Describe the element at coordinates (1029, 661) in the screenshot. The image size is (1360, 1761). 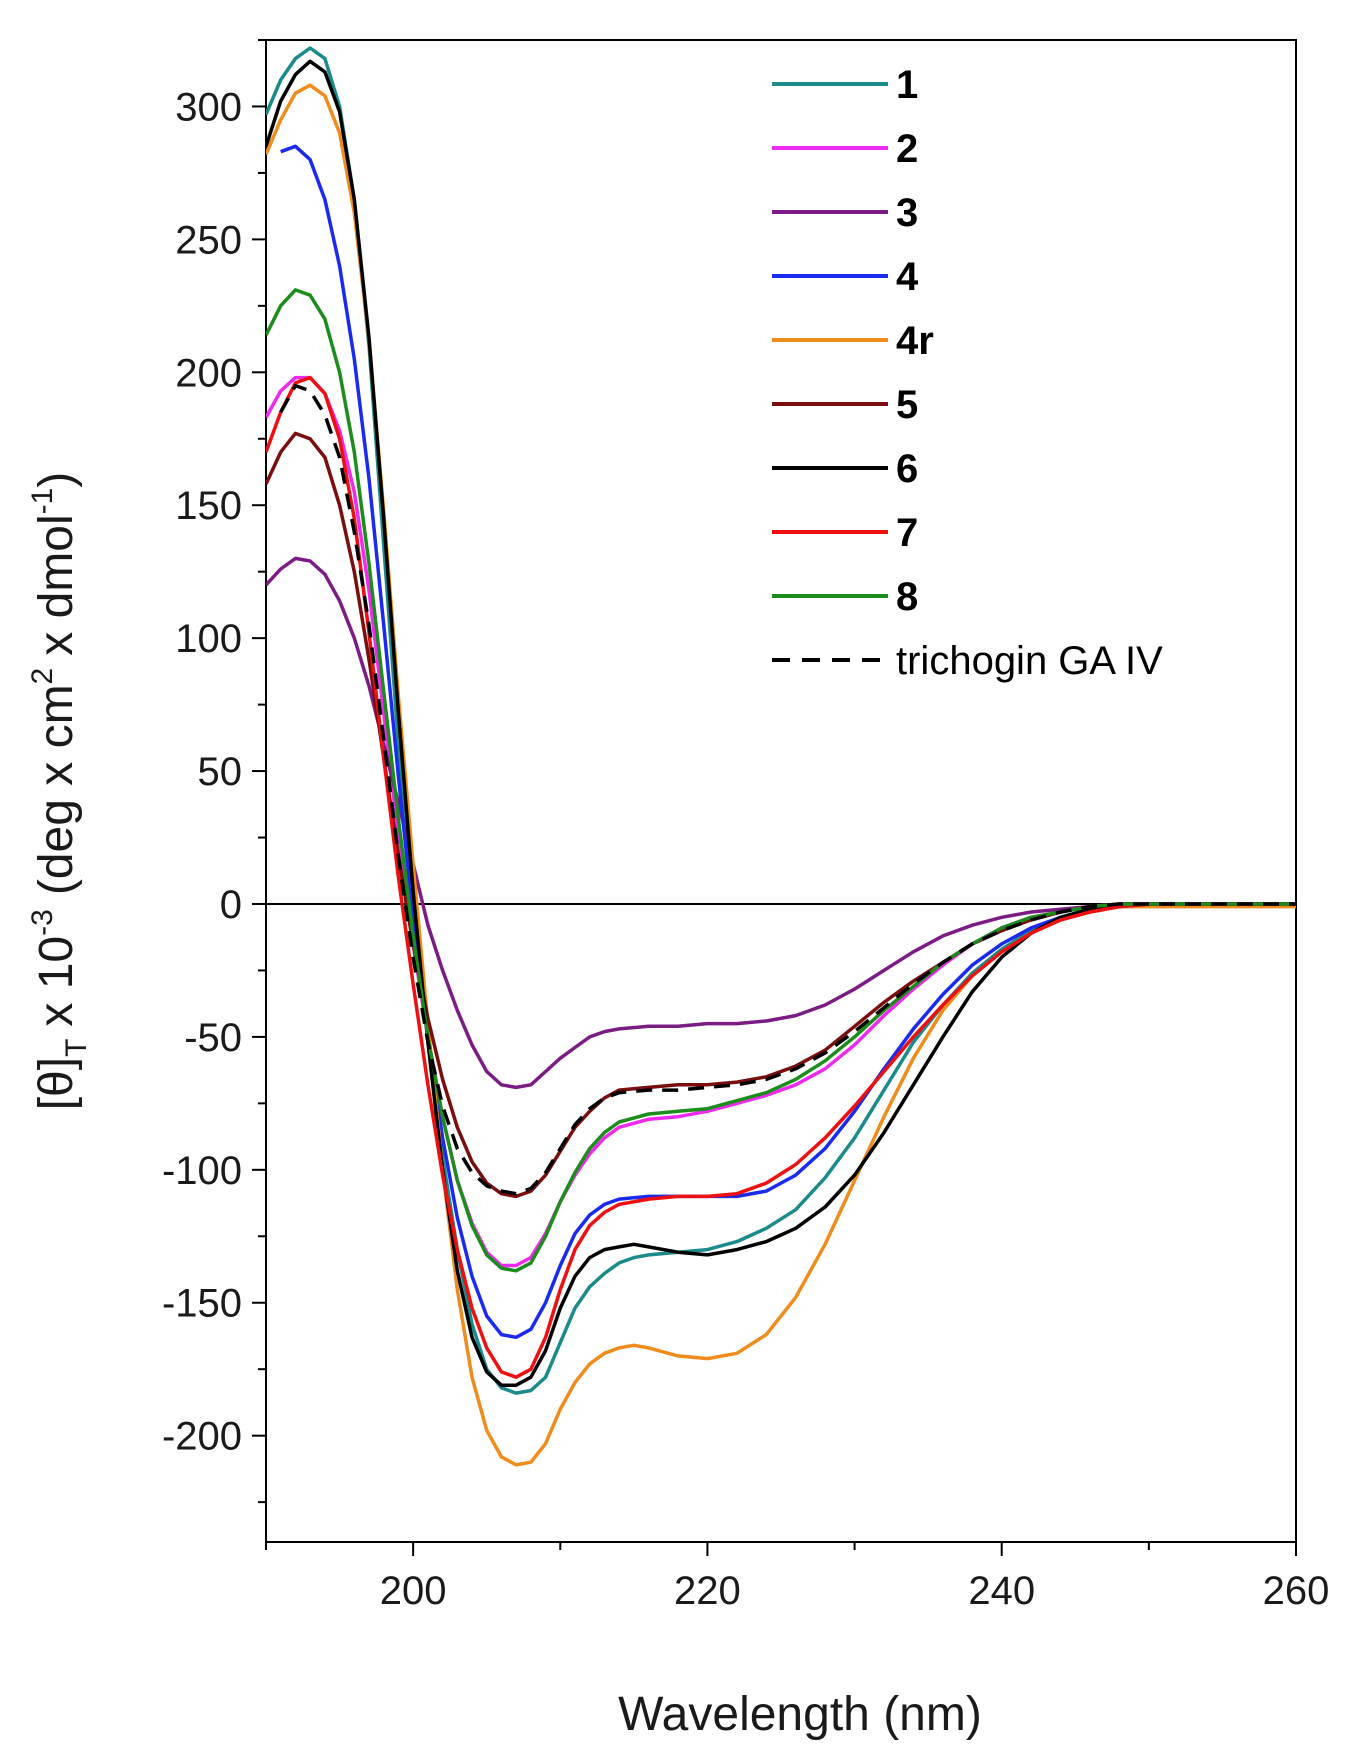
I see `legend-label: trichogin GA IV` at that location.